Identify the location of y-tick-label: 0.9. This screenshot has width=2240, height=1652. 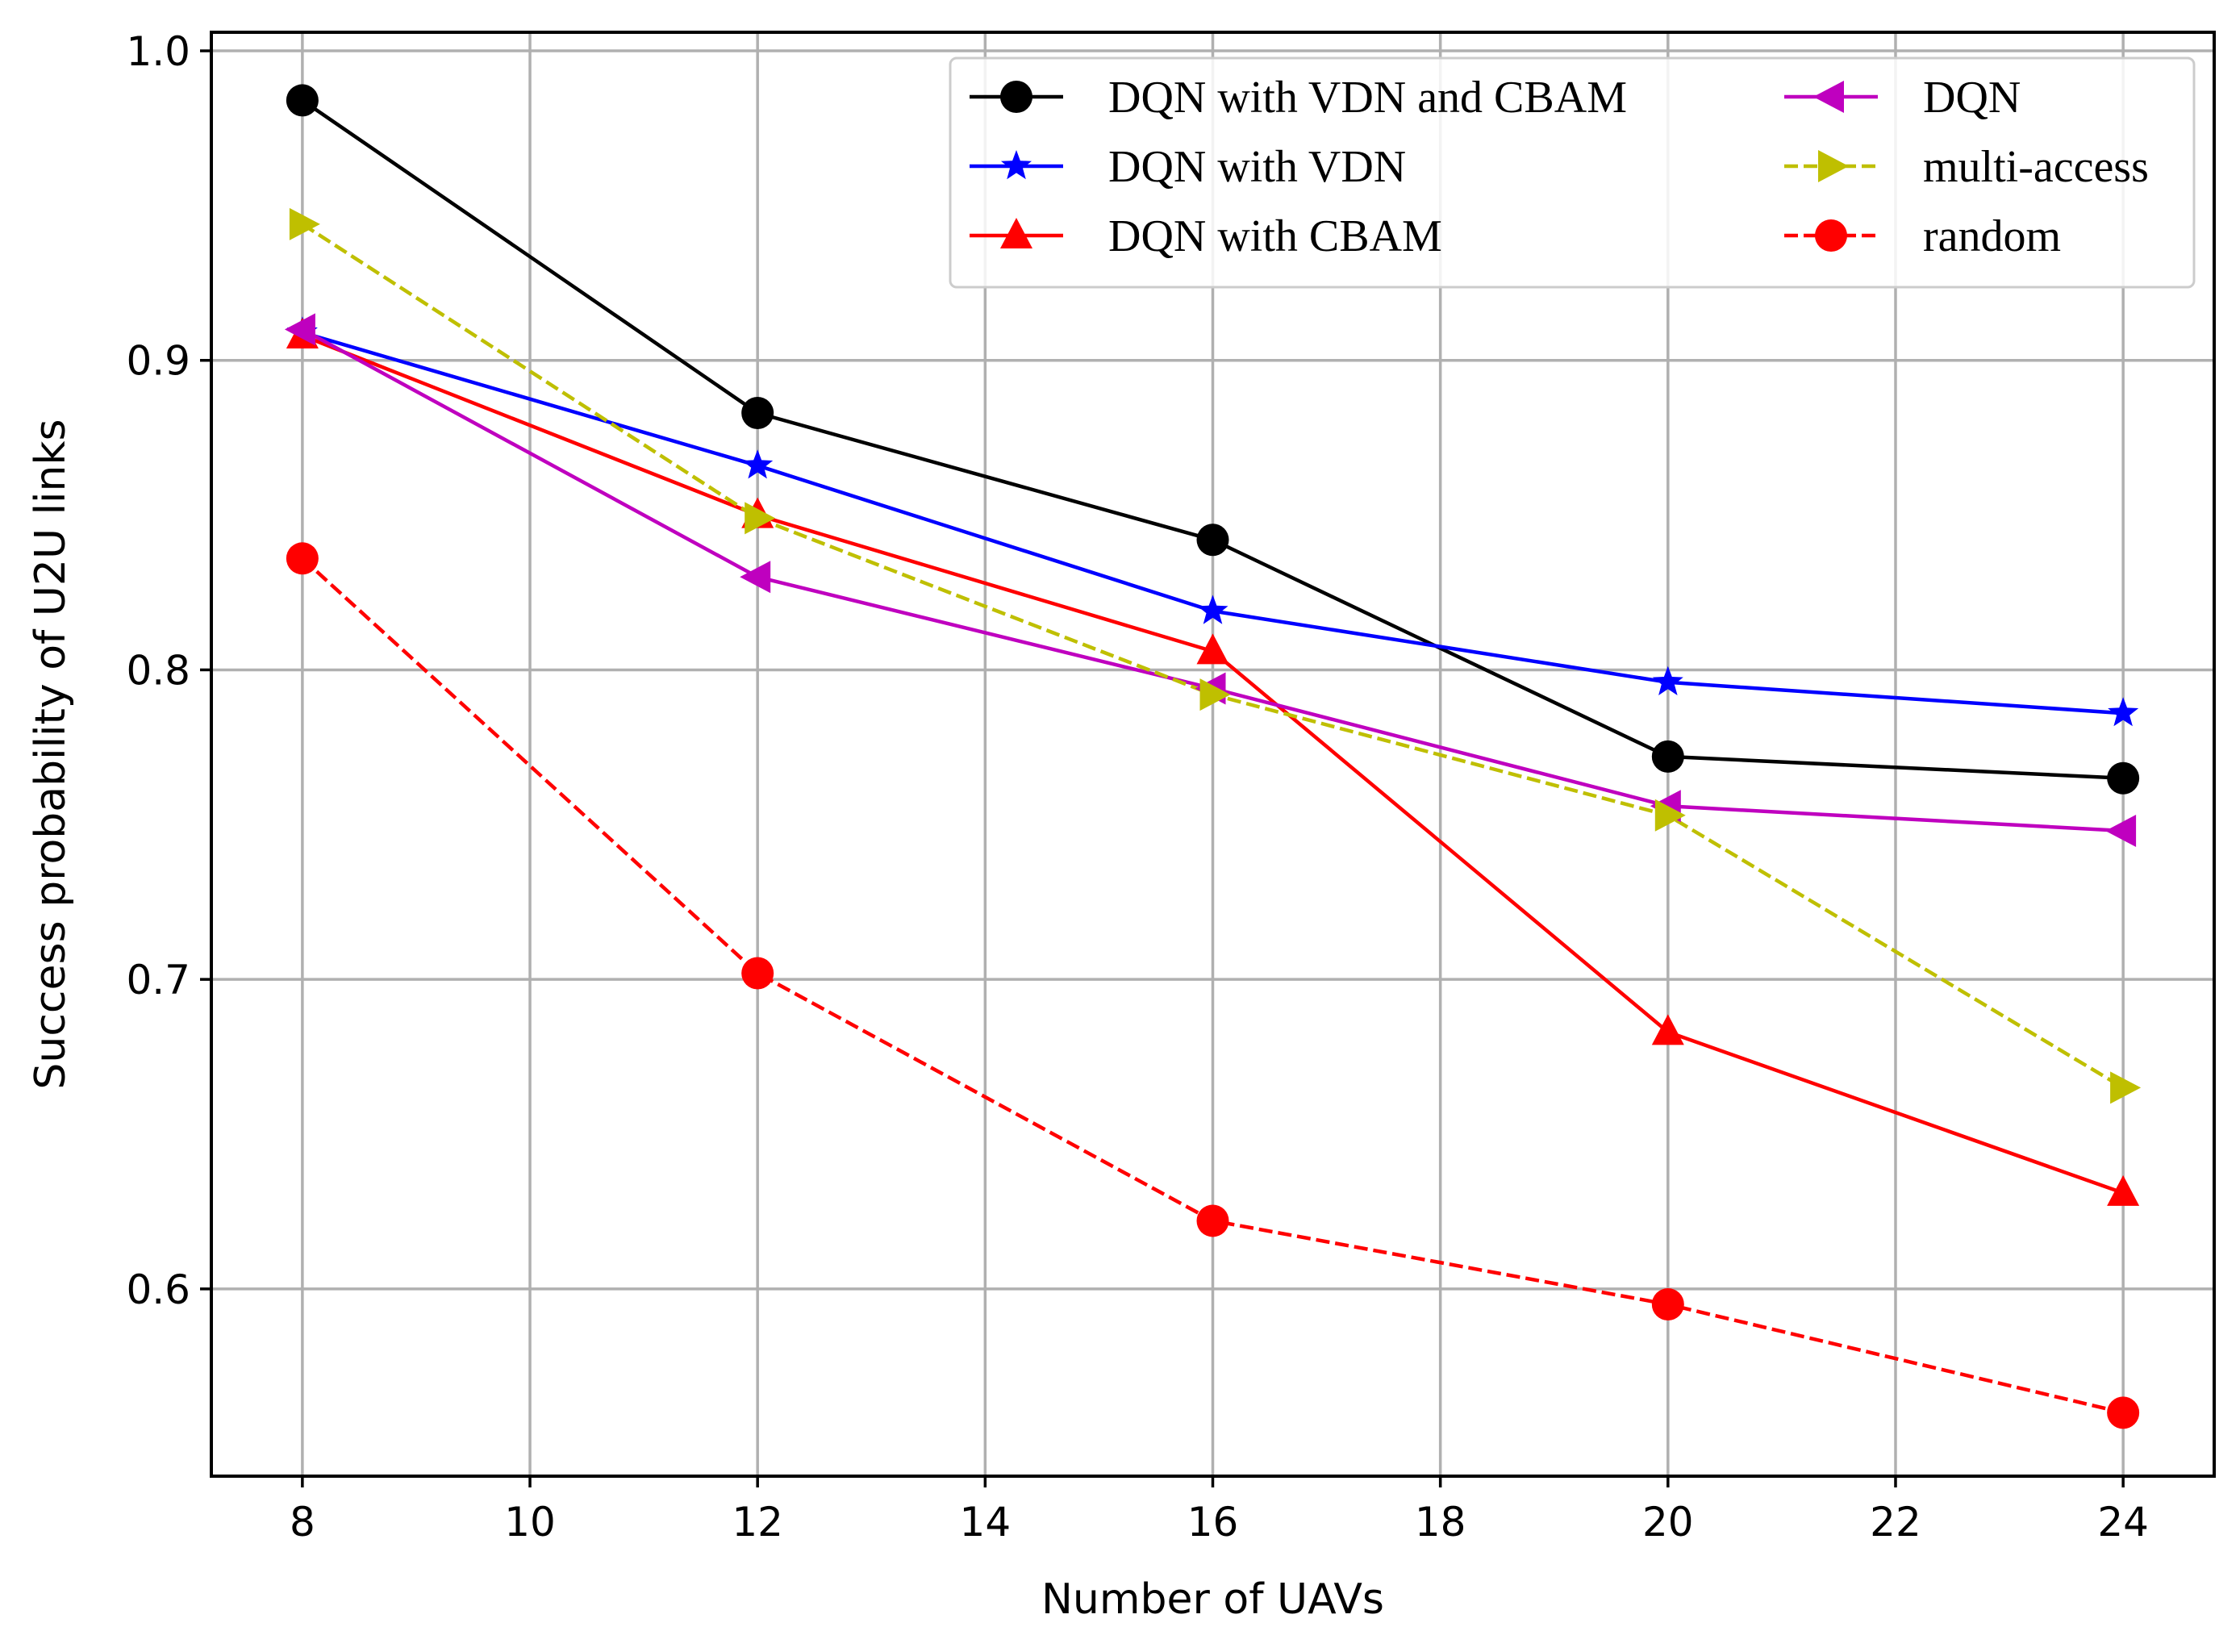
(158, 361).